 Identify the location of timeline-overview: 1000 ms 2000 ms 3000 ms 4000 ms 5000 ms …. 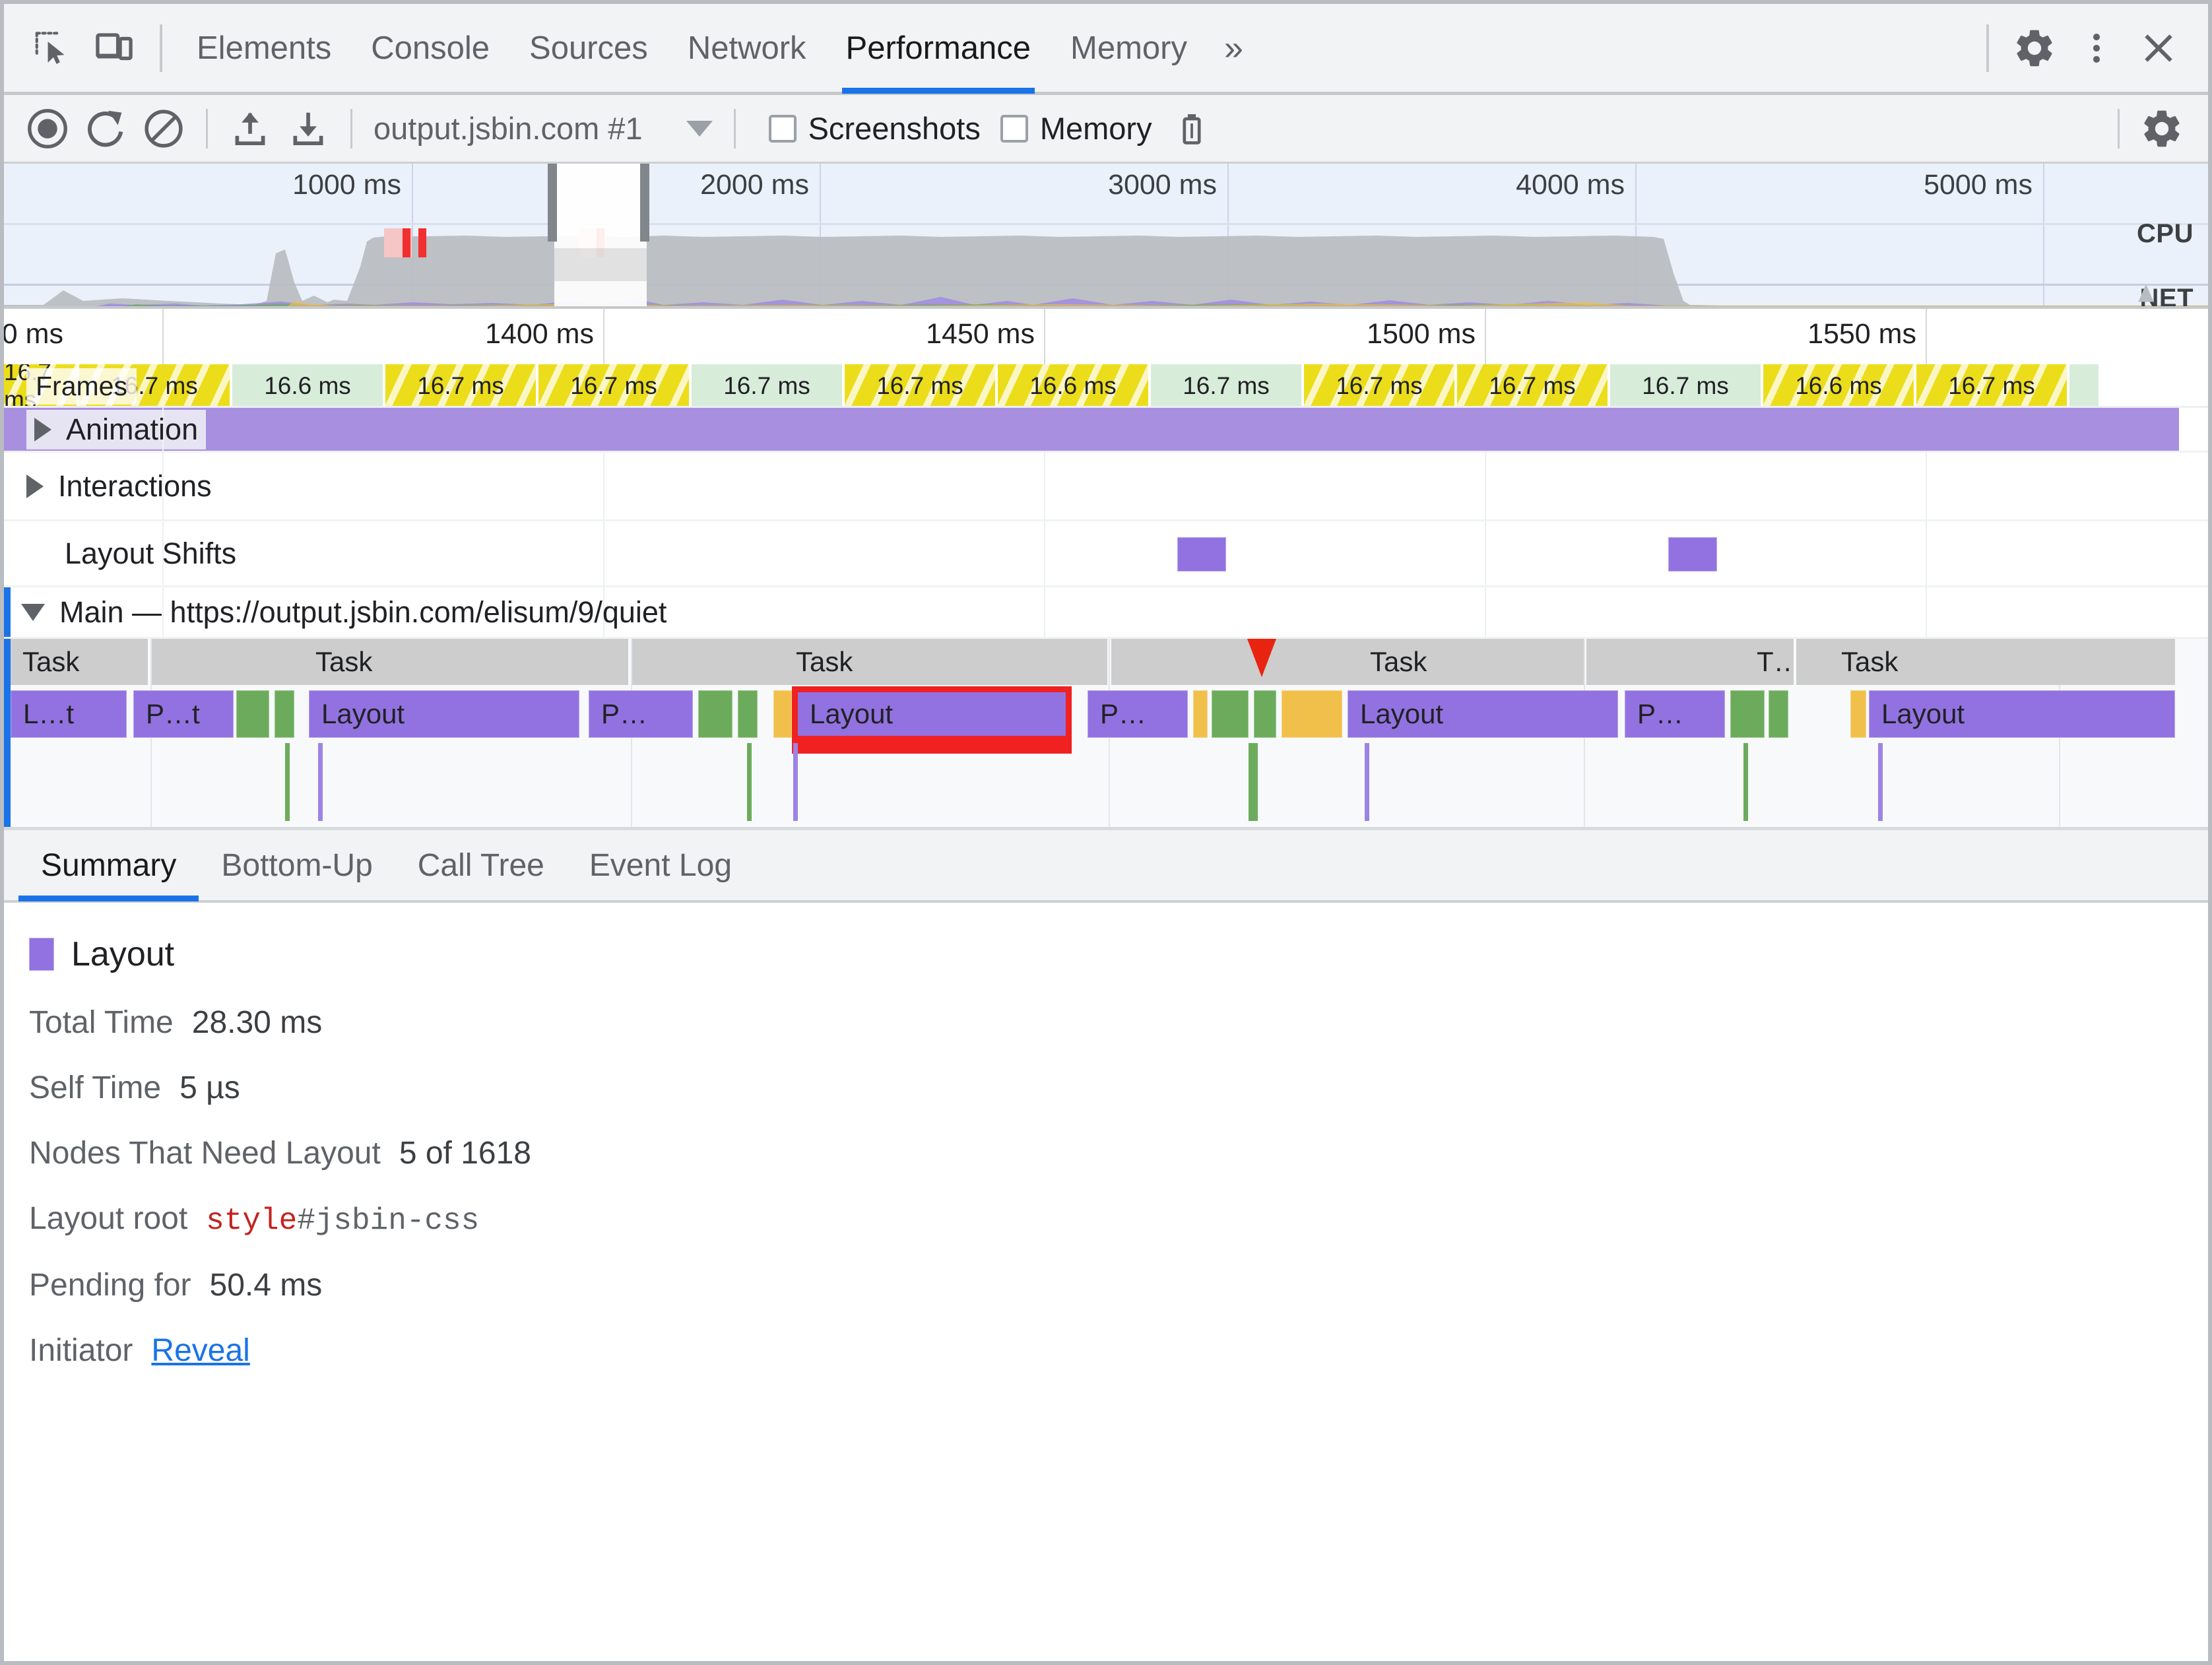
(1106, 237).